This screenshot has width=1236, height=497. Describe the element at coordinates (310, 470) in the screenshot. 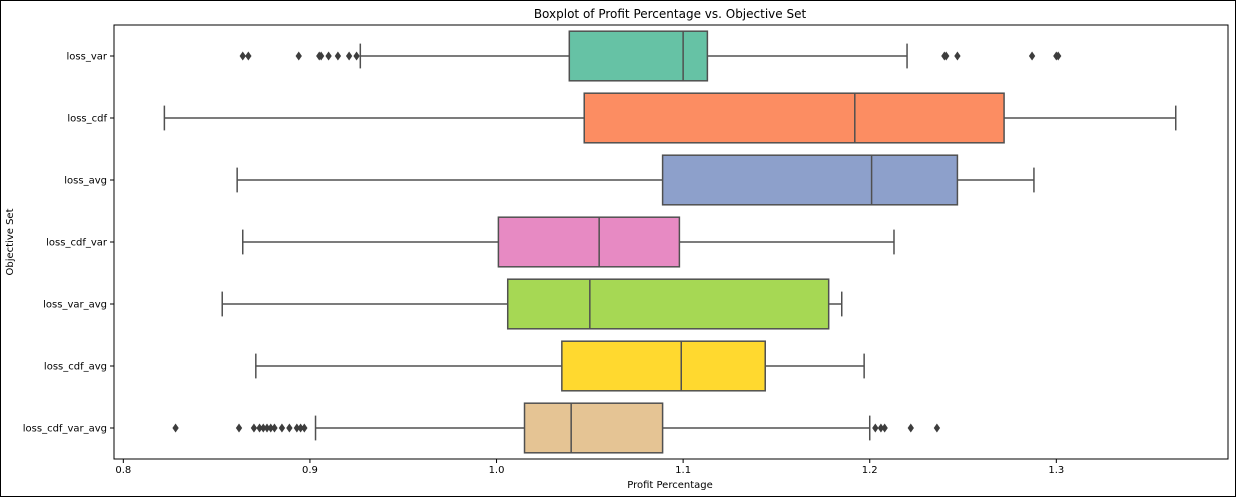

I see `x-tick-label: 0.9` at that location.